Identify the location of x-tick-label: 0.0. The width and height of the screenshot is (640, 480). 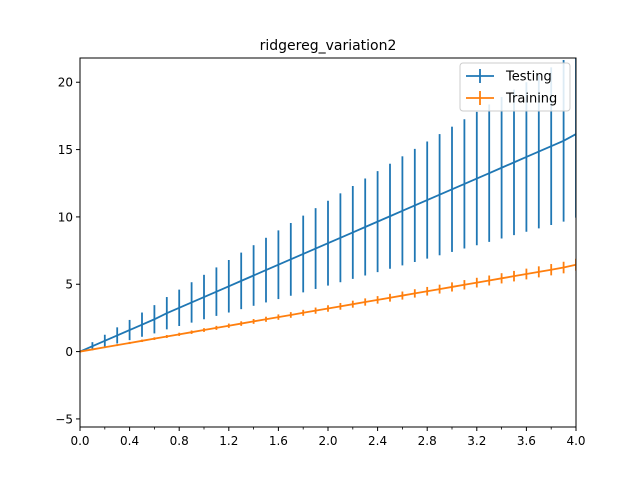
(79, 441).